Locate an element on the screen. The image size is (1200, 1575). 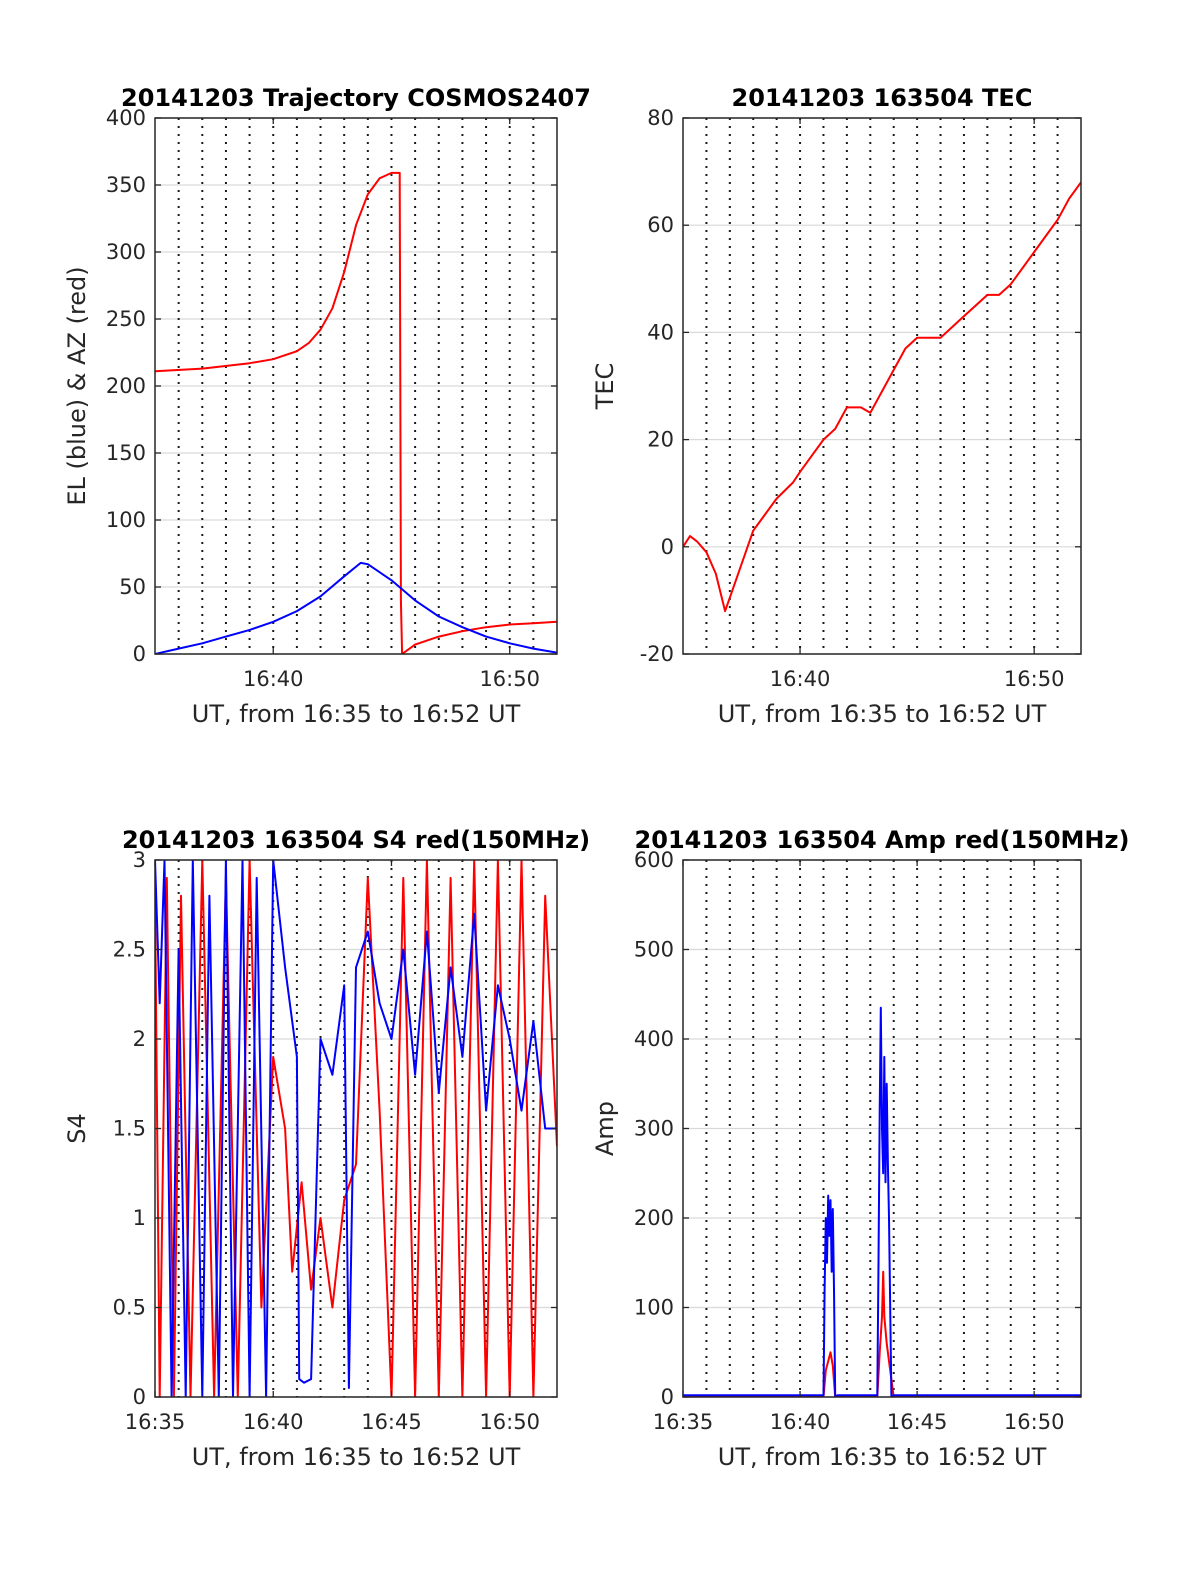
y-tick-label: 500 is located at coordinates (654, 950).